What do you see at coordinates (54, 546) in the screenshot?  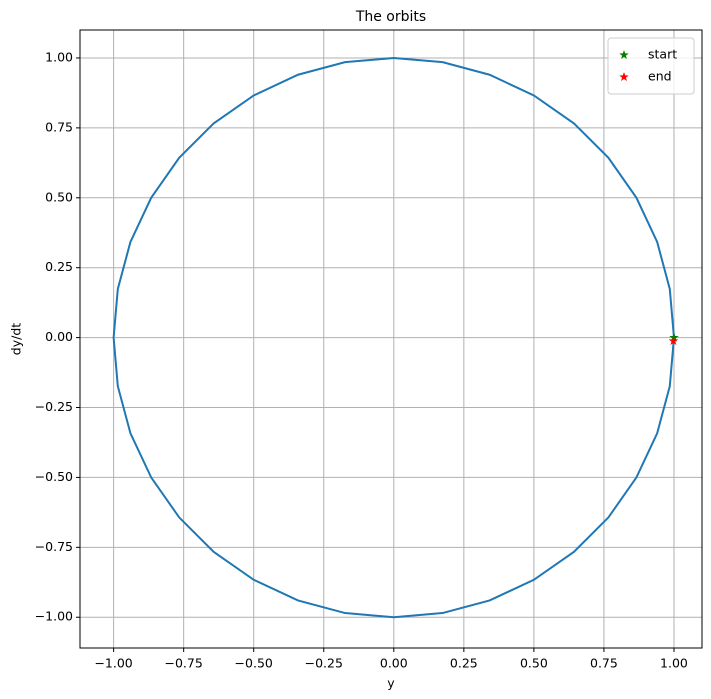 I see `y-tick-label: −0.75` at bounding box center [54, 546].